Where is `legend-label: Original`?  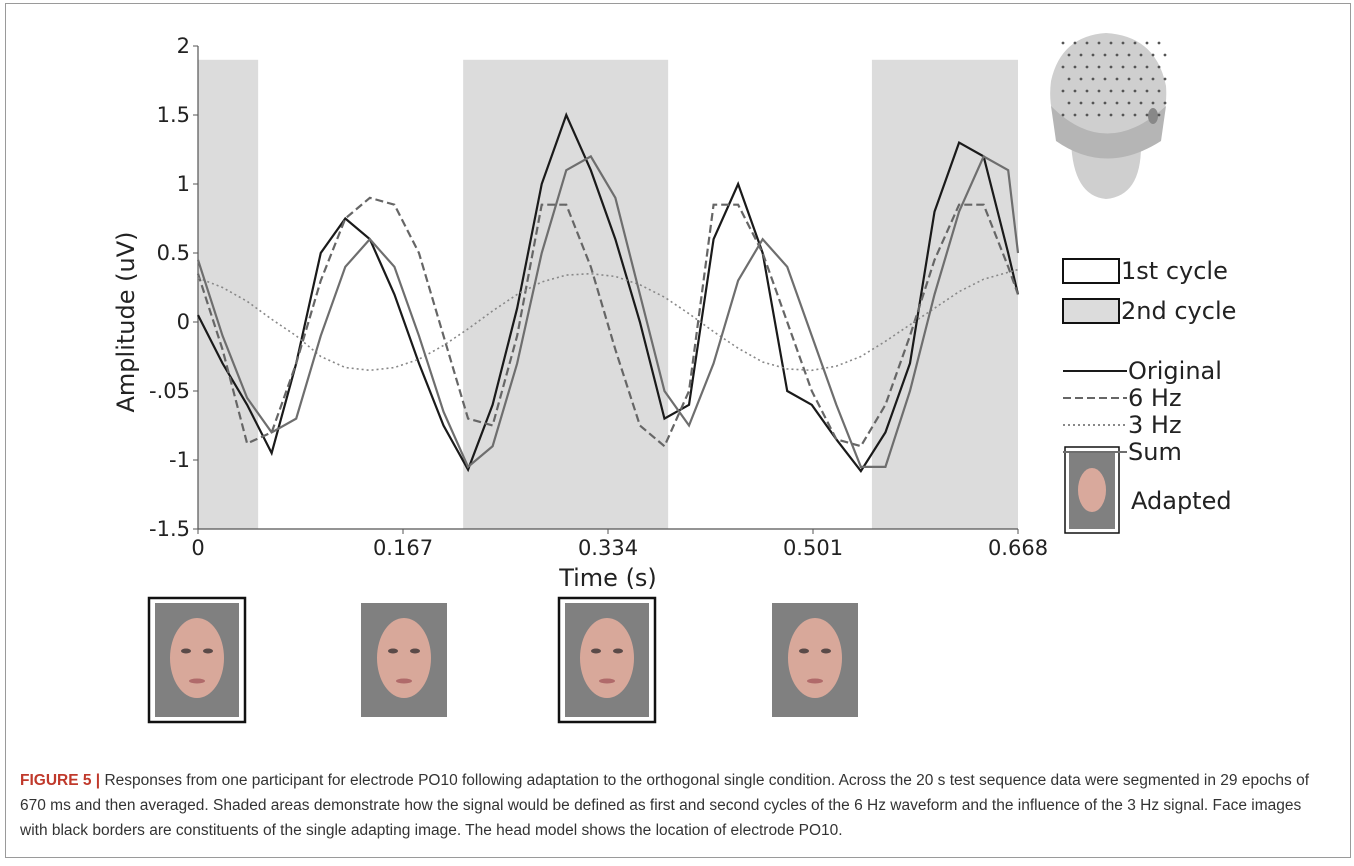 legend-label: Original is located at coordinates (1175, 371).